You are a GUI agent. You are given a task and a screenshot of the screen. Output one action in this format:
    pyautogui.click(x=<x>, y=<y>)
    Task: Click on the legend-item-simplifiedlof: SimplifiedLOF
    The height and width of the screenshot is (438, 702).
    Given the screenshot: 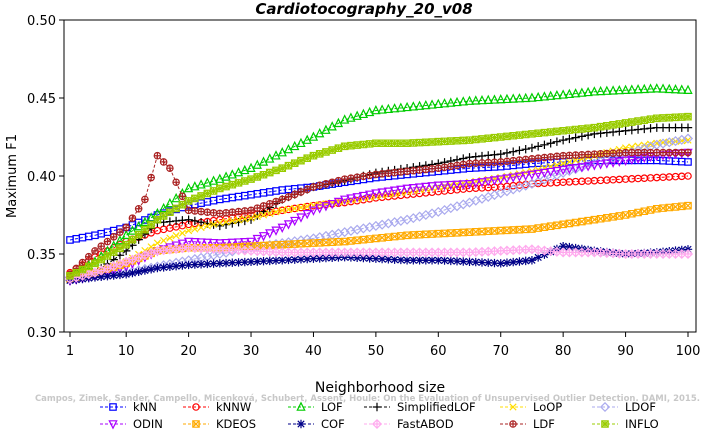 What is the action you would take?
    pyautogui.click(x=420, y=407)
    